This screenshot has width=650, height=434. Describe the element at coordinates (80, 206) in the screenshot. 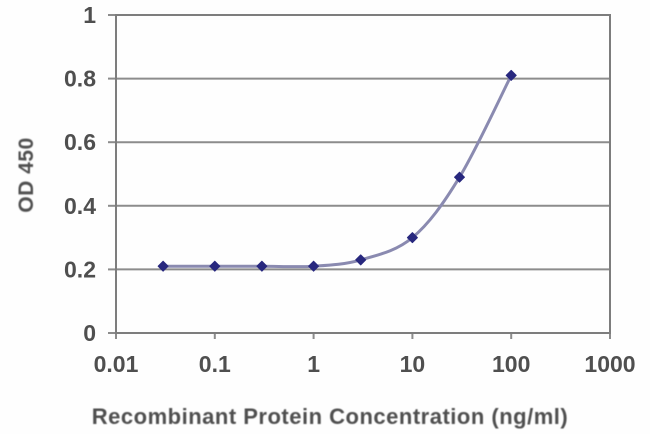

I see `y-tick-label: 0.4` at that location.